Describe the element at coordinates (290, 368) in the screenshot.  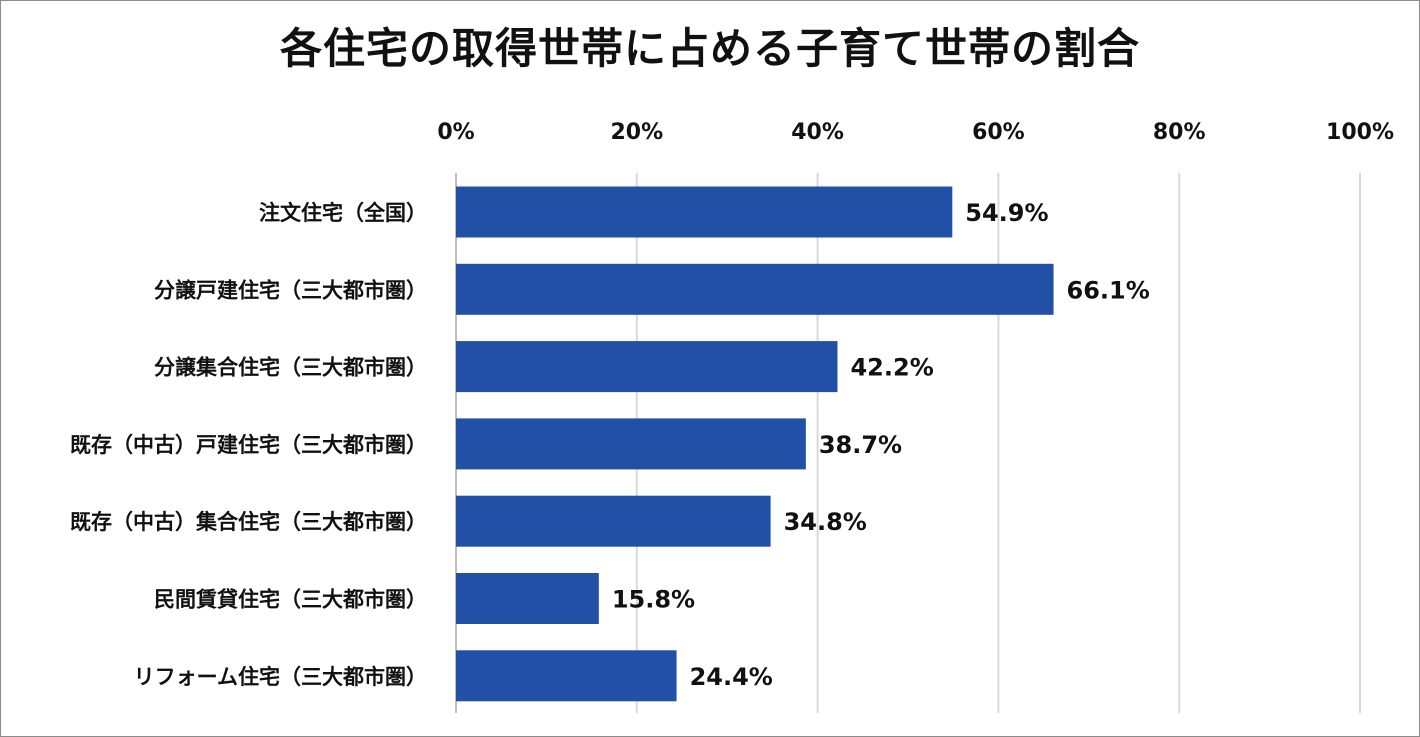
I see `category-label: 分譲集合住宅（三大都市圏）` at that location.